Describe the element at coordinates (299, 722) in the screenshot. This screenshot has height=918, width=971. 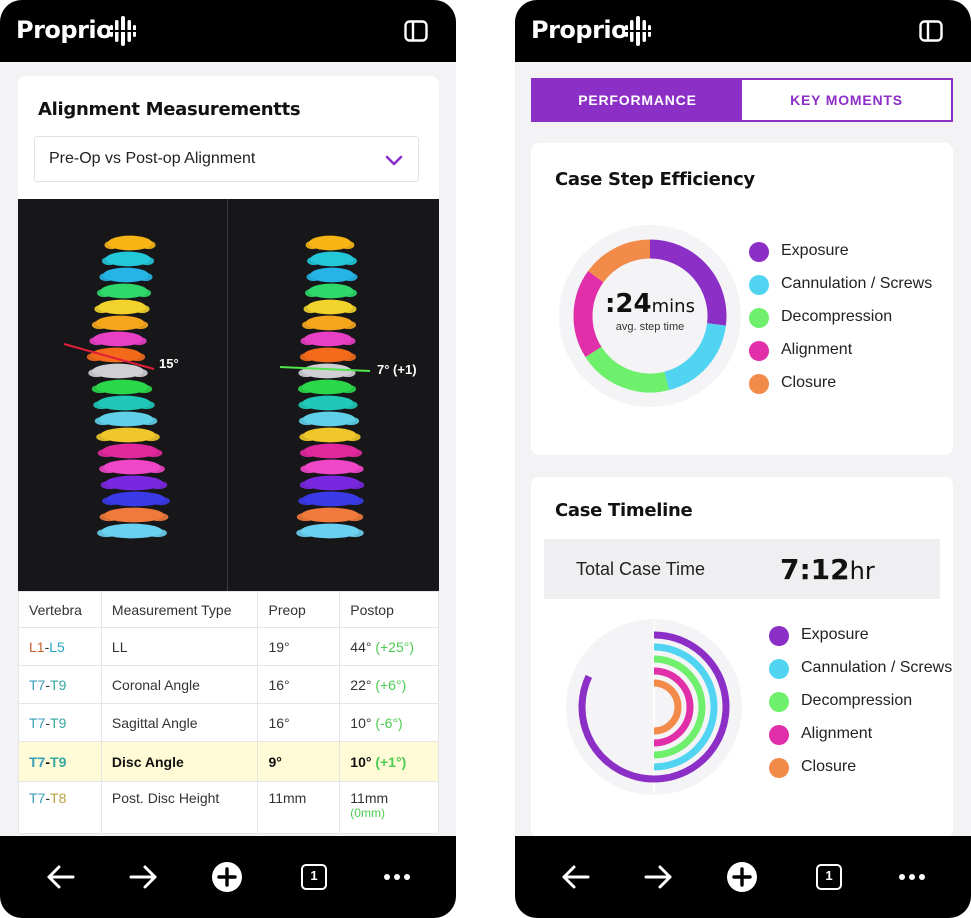
I see `preop-cell: 16°` at that location.